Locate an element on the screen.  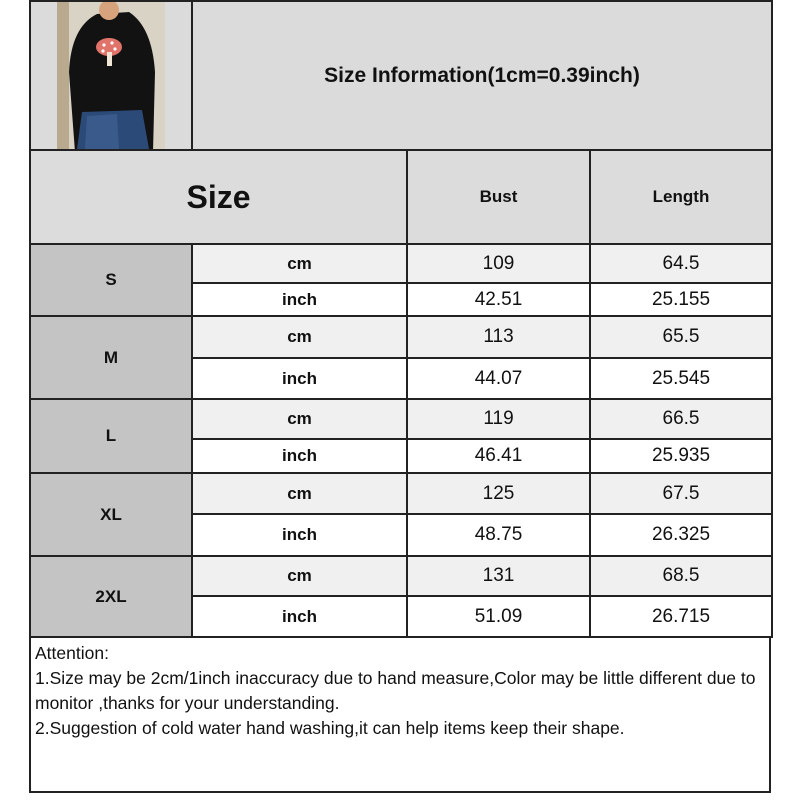
table-row: inch 51.09 26.715 is located at coordinates (401, 616).